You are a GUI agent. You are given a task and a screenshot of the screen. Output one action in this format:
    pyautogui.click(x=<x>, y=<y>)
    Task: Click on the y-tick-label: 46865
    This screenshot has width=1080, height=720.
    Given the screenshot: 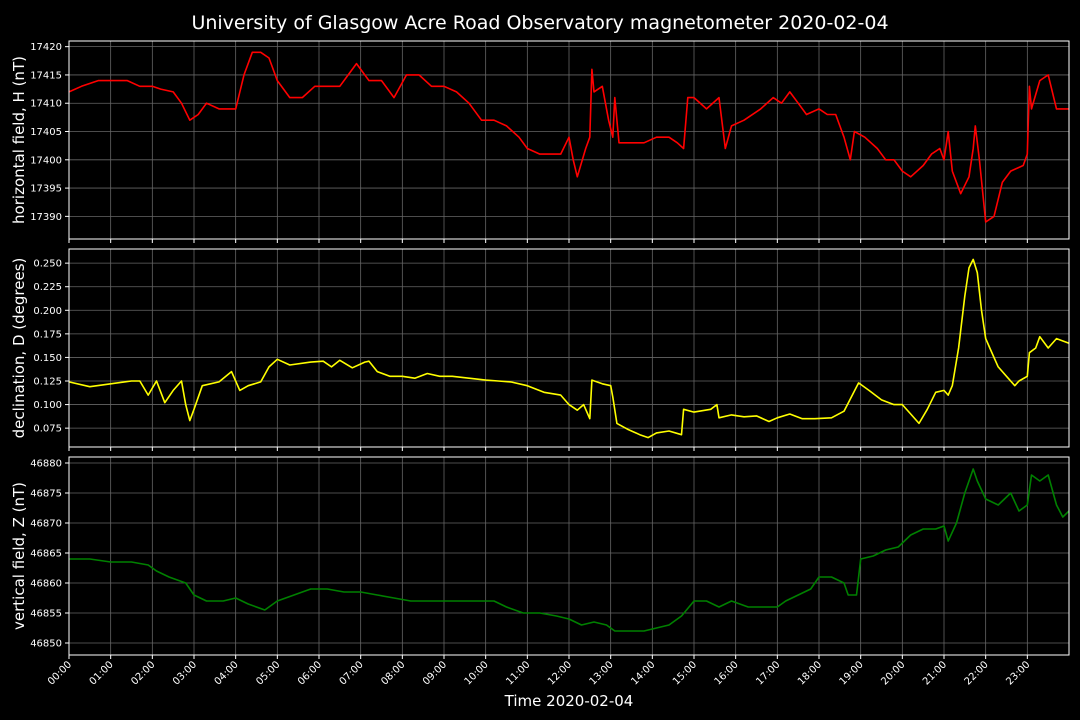 What is the action you would take?
    pyautogui.click(x=46, y=554)
    